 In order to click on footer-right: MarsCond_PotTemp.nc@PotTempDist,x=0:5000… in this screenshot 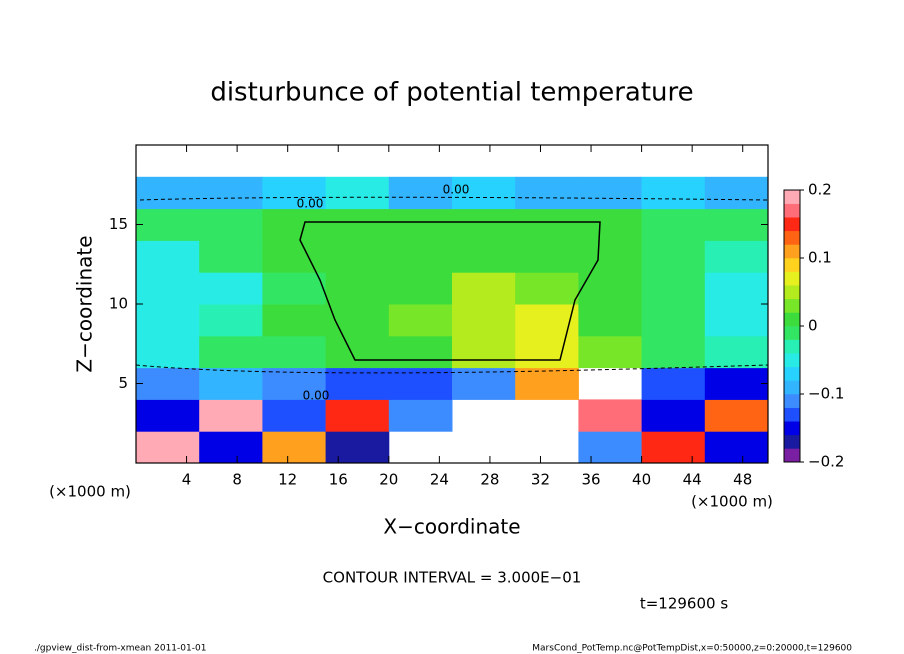, I will do `click(692, 649)`.